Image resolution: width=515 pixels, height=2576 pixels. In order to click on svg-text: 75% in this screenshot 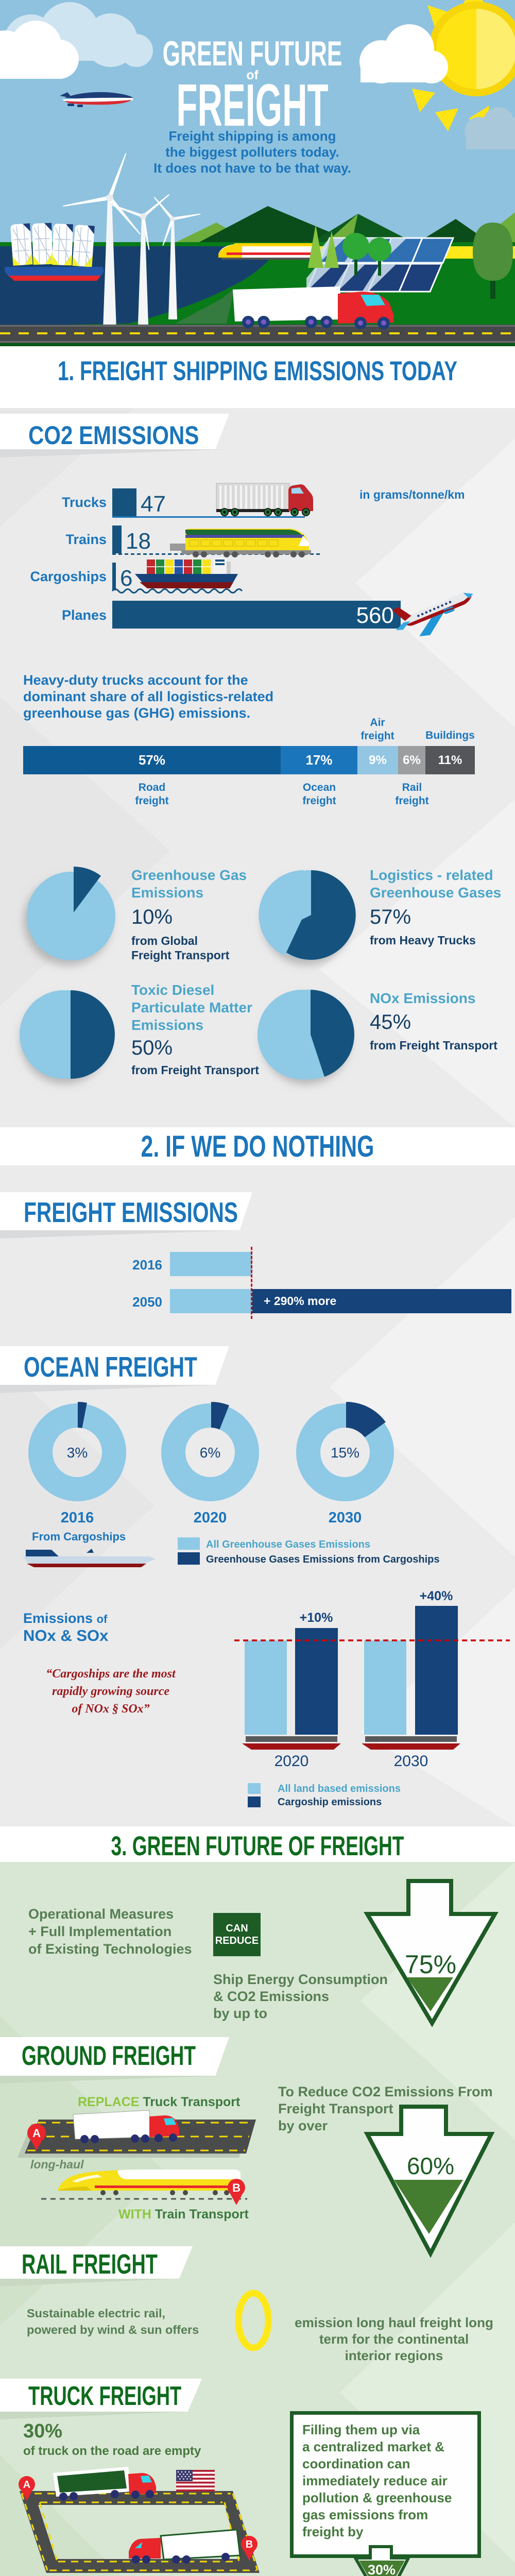, I will do `click(430, 1964)`.